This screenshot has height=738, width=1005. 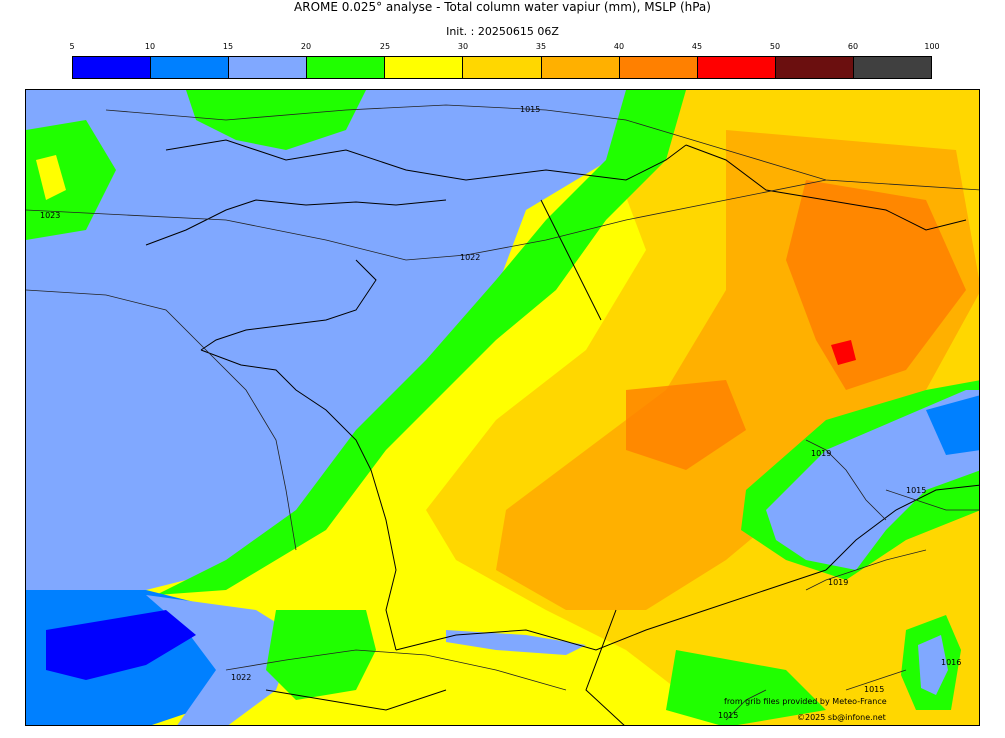 What do you see at coordinates (853, 46) in the screenshot?
I see `legend-tick: 60` at bounding box center [853, 46].